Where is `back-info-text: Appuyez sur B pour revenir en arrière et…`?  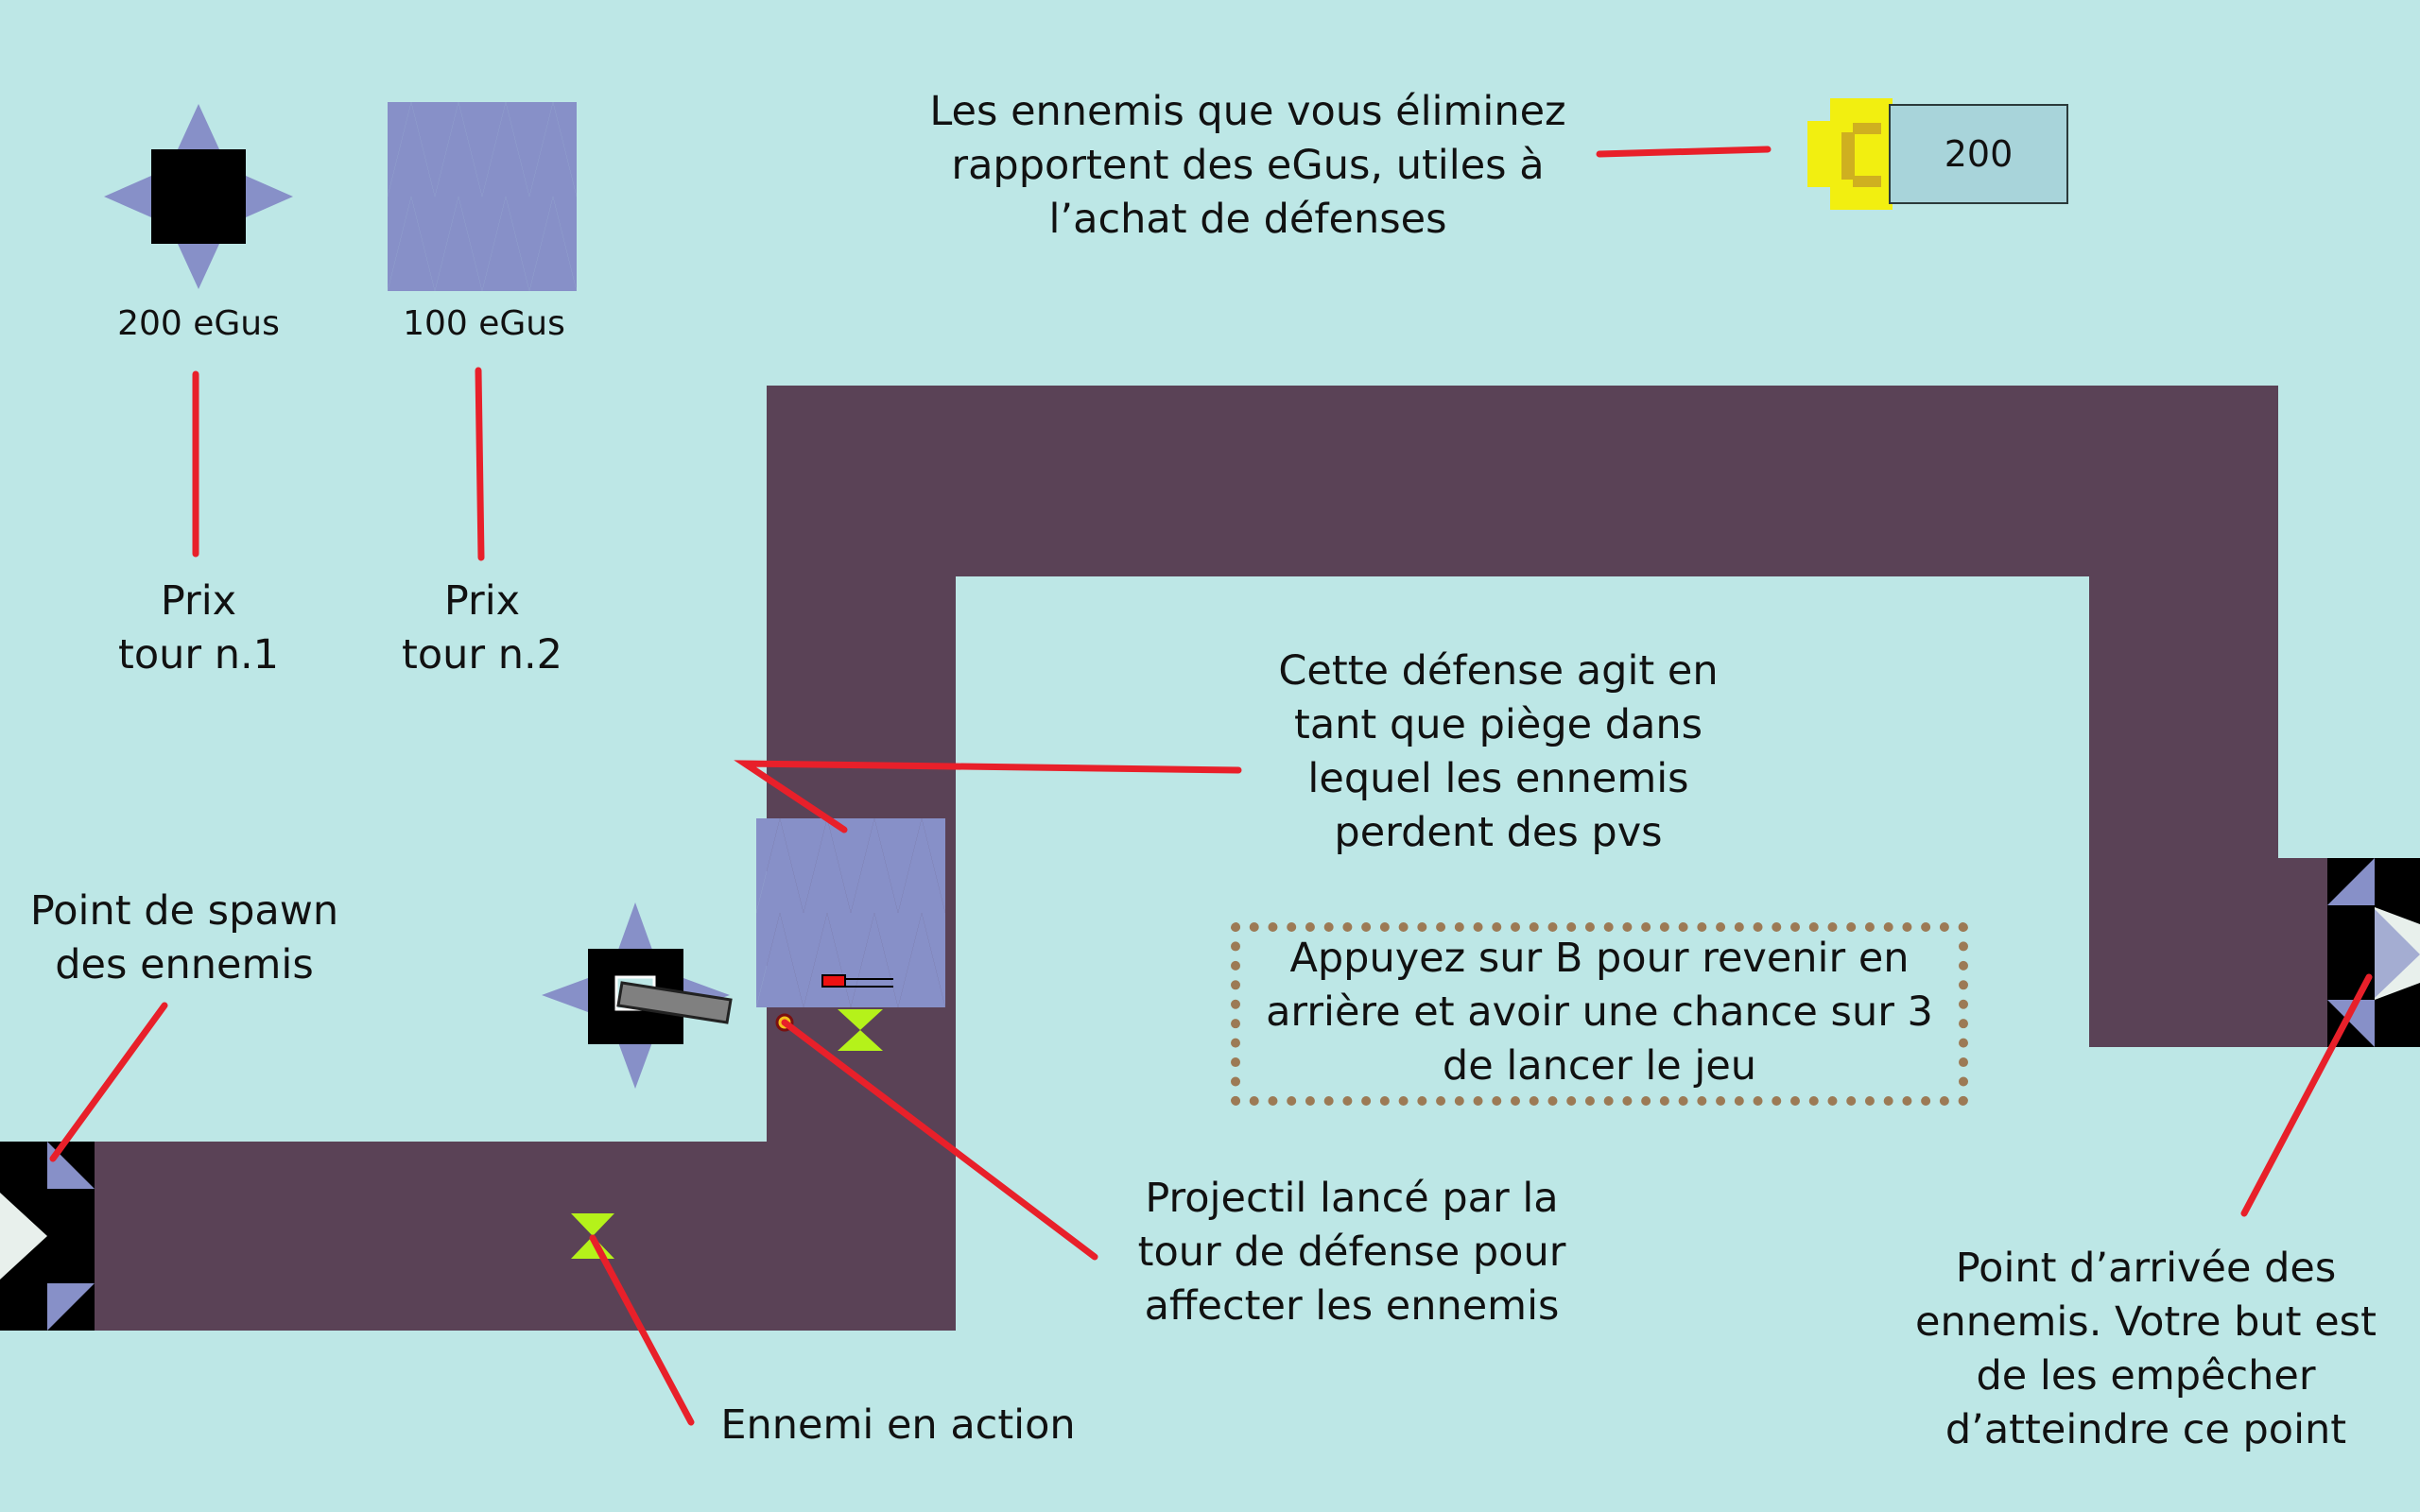 back-info-text: Appuyez sur B pour revenir en arrière et… is located at coordinates (1599, 1012).